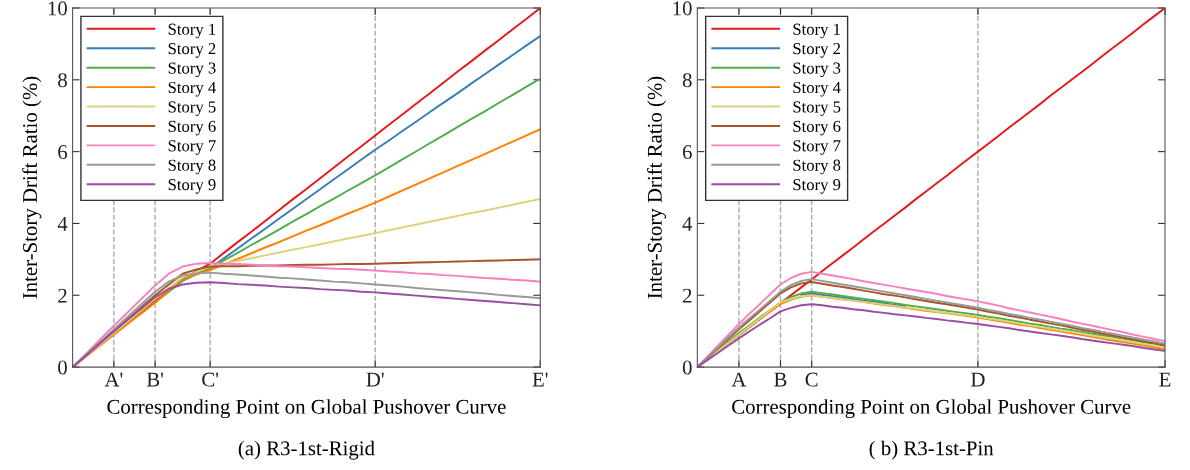 The width and height of the screenshot is (1190, 470). I want to click on x-tick-label: B, so click(780, 379).